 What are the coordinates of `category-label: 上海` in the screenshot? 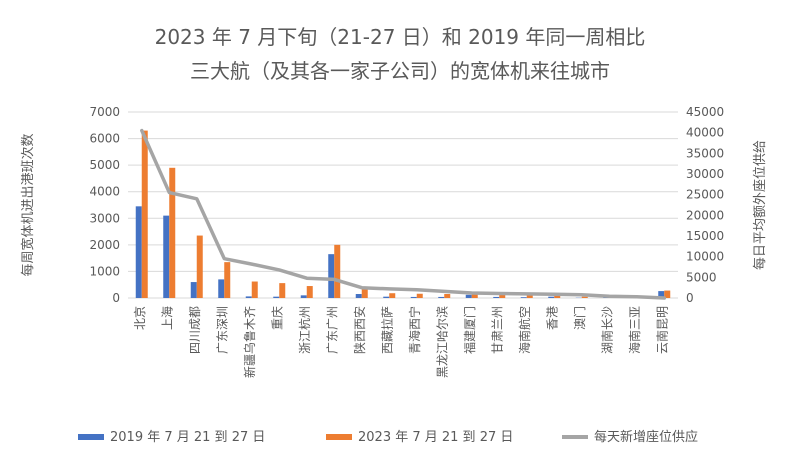 It's located at (166, 318).